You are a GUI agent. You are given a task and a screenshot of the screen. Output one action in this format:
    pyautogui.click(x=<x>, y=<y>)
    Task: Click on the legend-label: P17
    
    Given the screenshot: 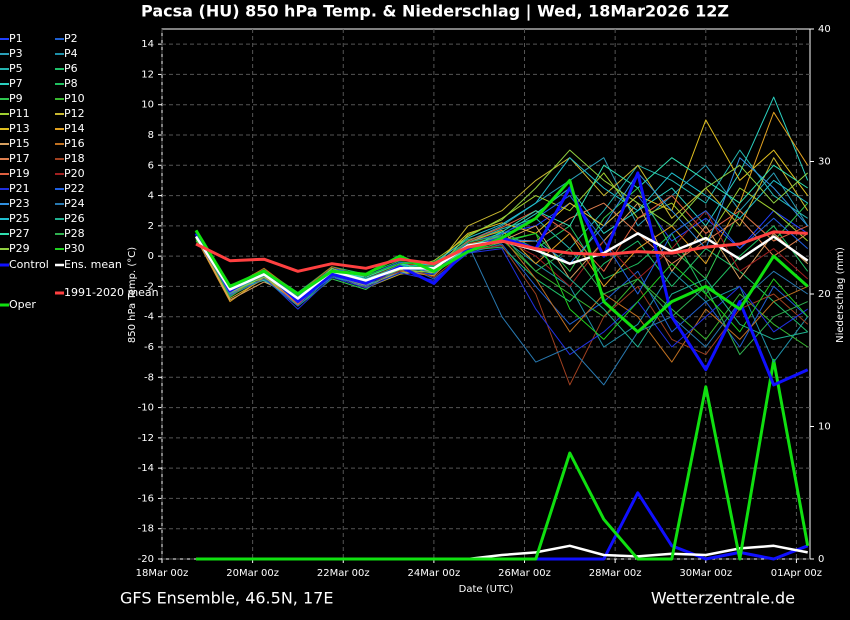 What is the action you would take?
    pyautogui.click(x=19, y=158)
    